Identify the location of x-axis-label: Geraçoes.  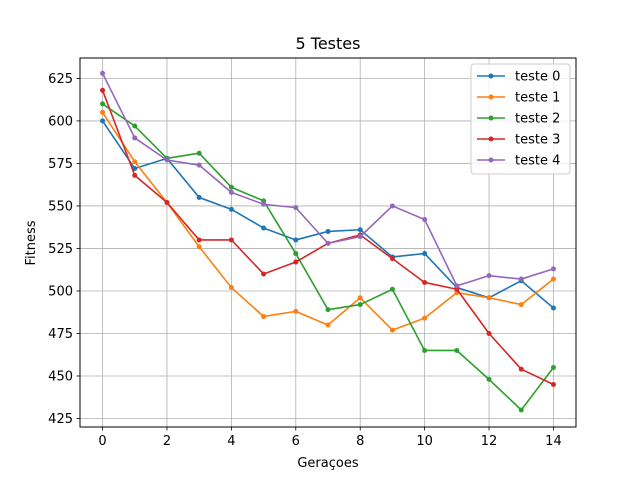
(327, 463).